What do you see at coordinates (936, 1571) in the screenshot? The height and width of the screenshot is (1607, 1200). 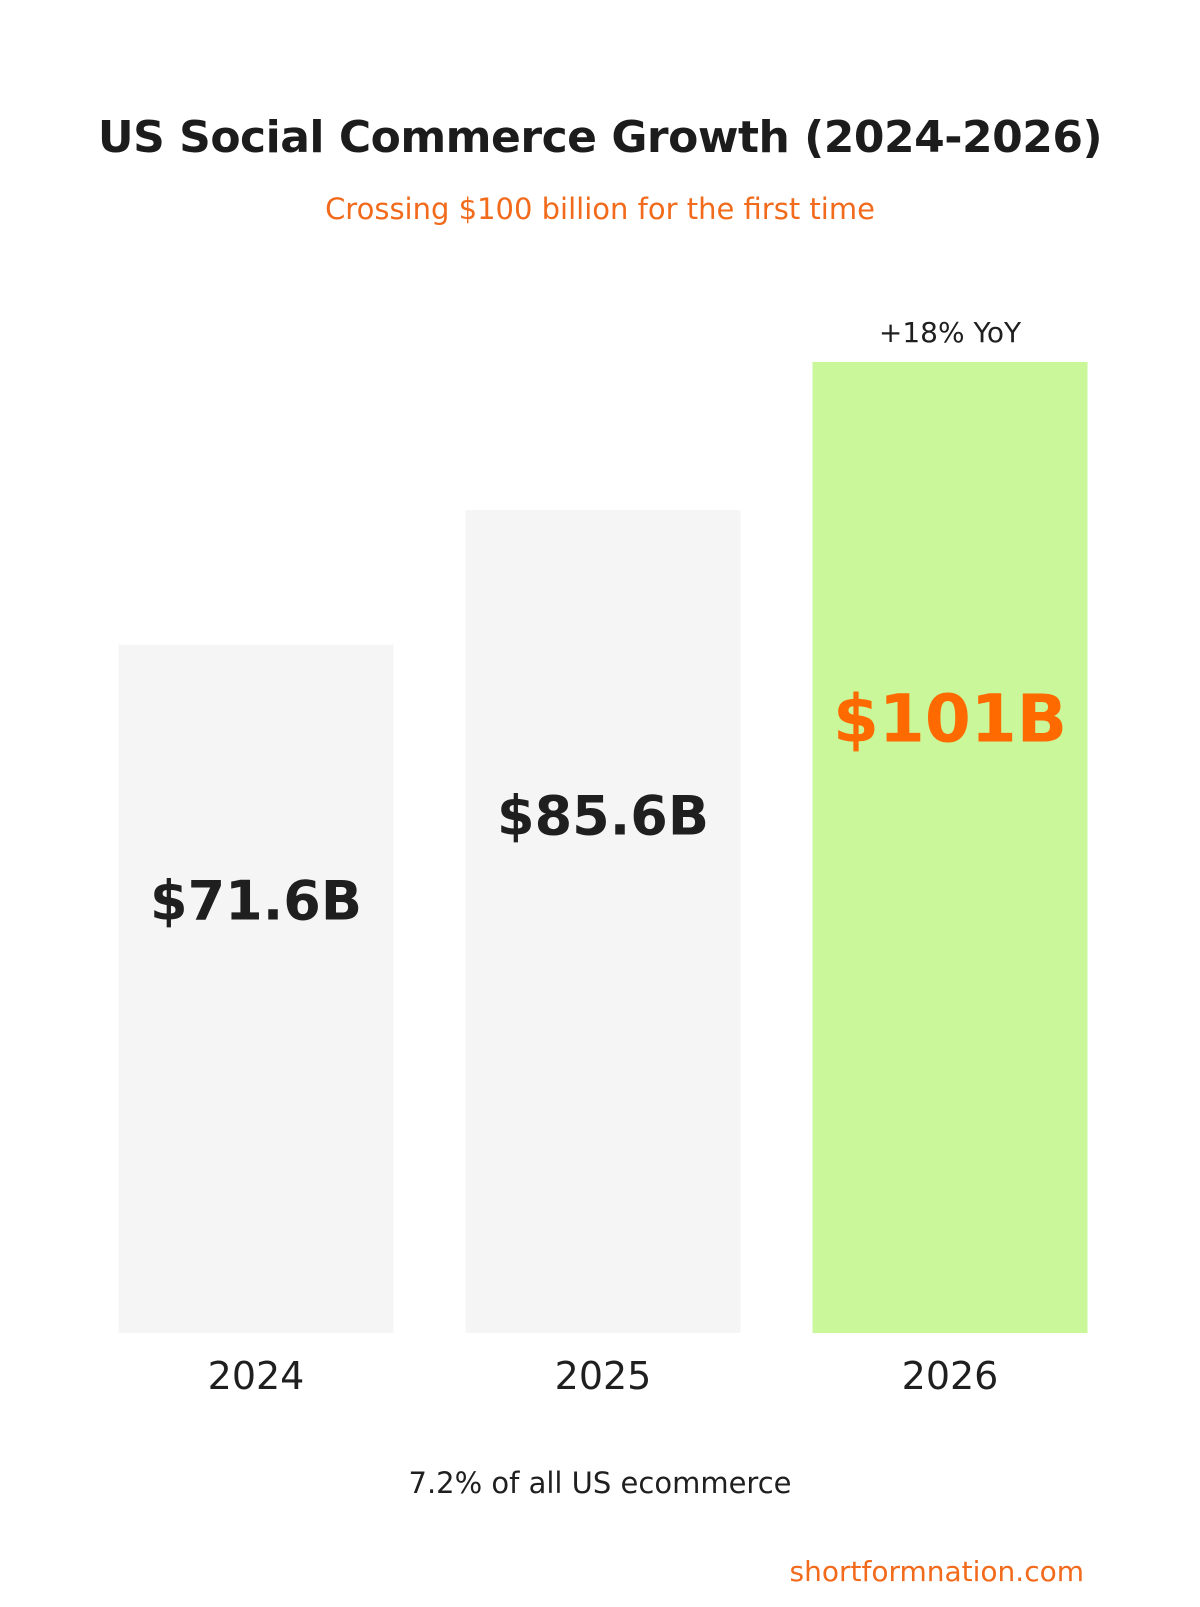 I see `source-link: shortformnation.com` at bounding box center [936, 1571].